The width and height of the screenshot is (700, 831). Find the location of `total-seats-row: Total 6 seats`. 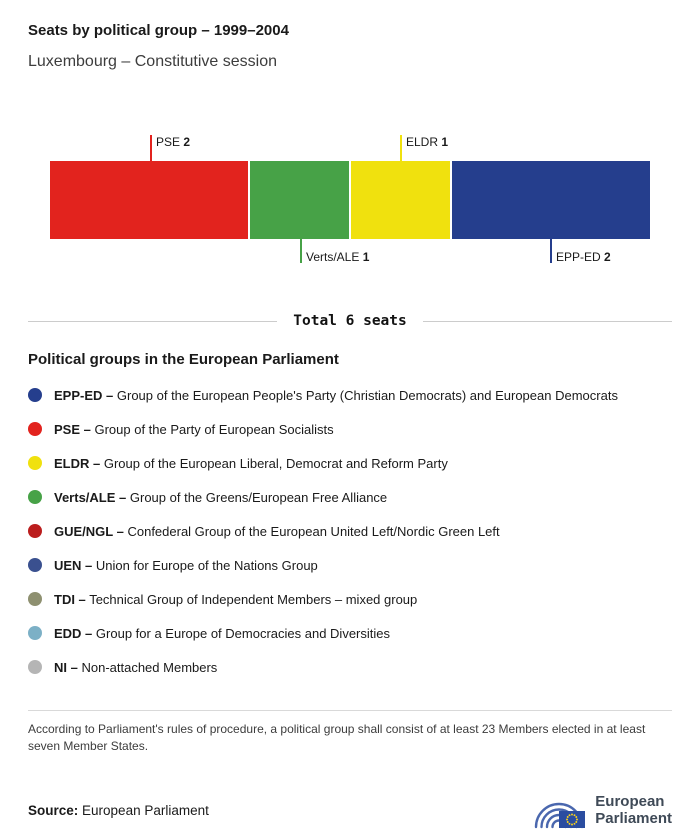

total-seats-row: Total 6 seats is located at coordinates (350, 321).